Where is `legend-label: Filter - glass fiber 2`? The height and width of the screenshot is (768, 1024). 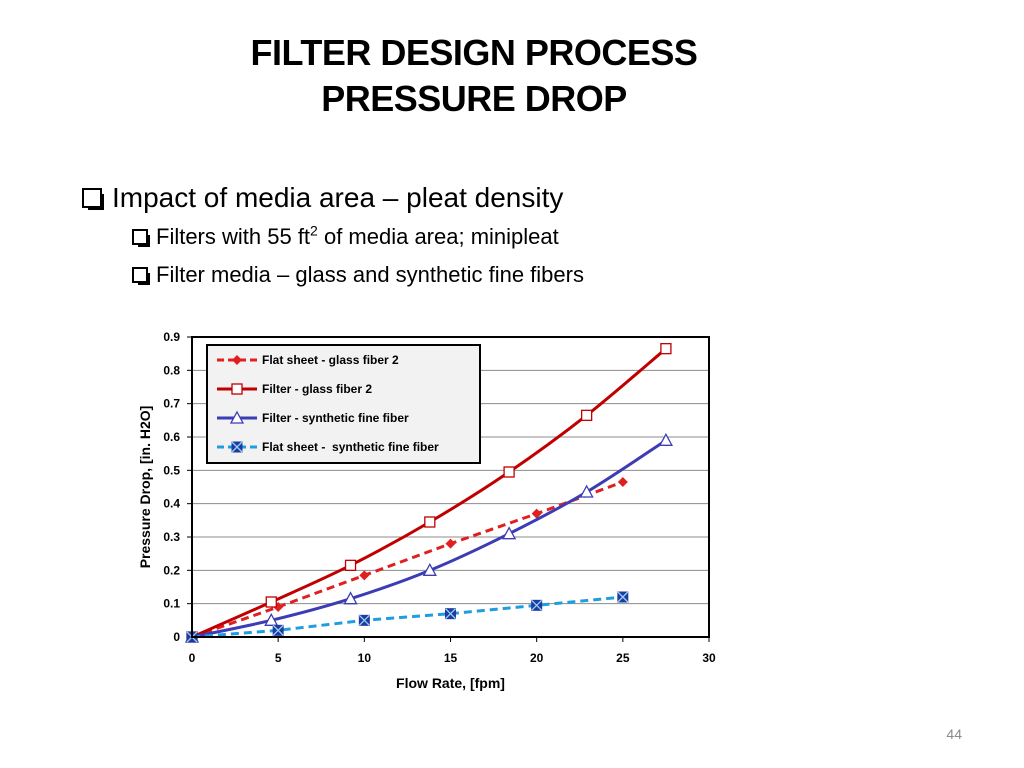 legend-label: Filter - glass fiber 2 is located at coordinates (317, 389).